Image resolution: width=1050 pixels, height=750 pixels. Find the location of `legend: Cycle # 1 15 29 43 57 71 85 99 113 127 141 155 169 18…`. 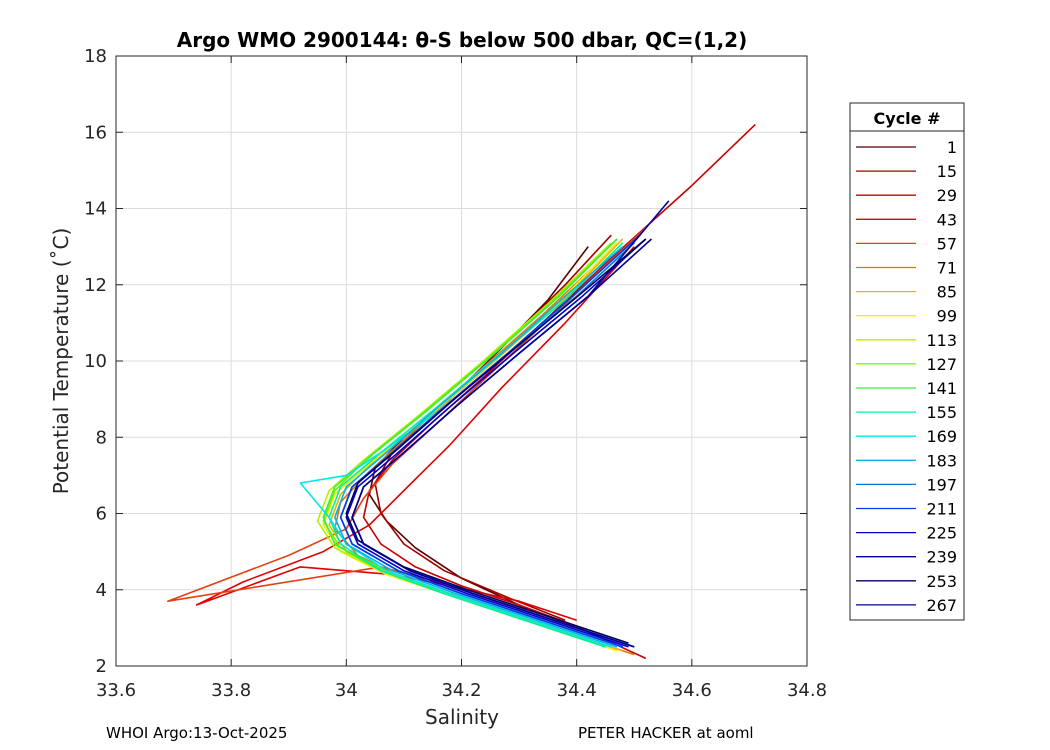

legend: Cycle # 1 15 29 43 57 71 85 99 113 127 141 155 169 18… is located at coordinates (907, 361).